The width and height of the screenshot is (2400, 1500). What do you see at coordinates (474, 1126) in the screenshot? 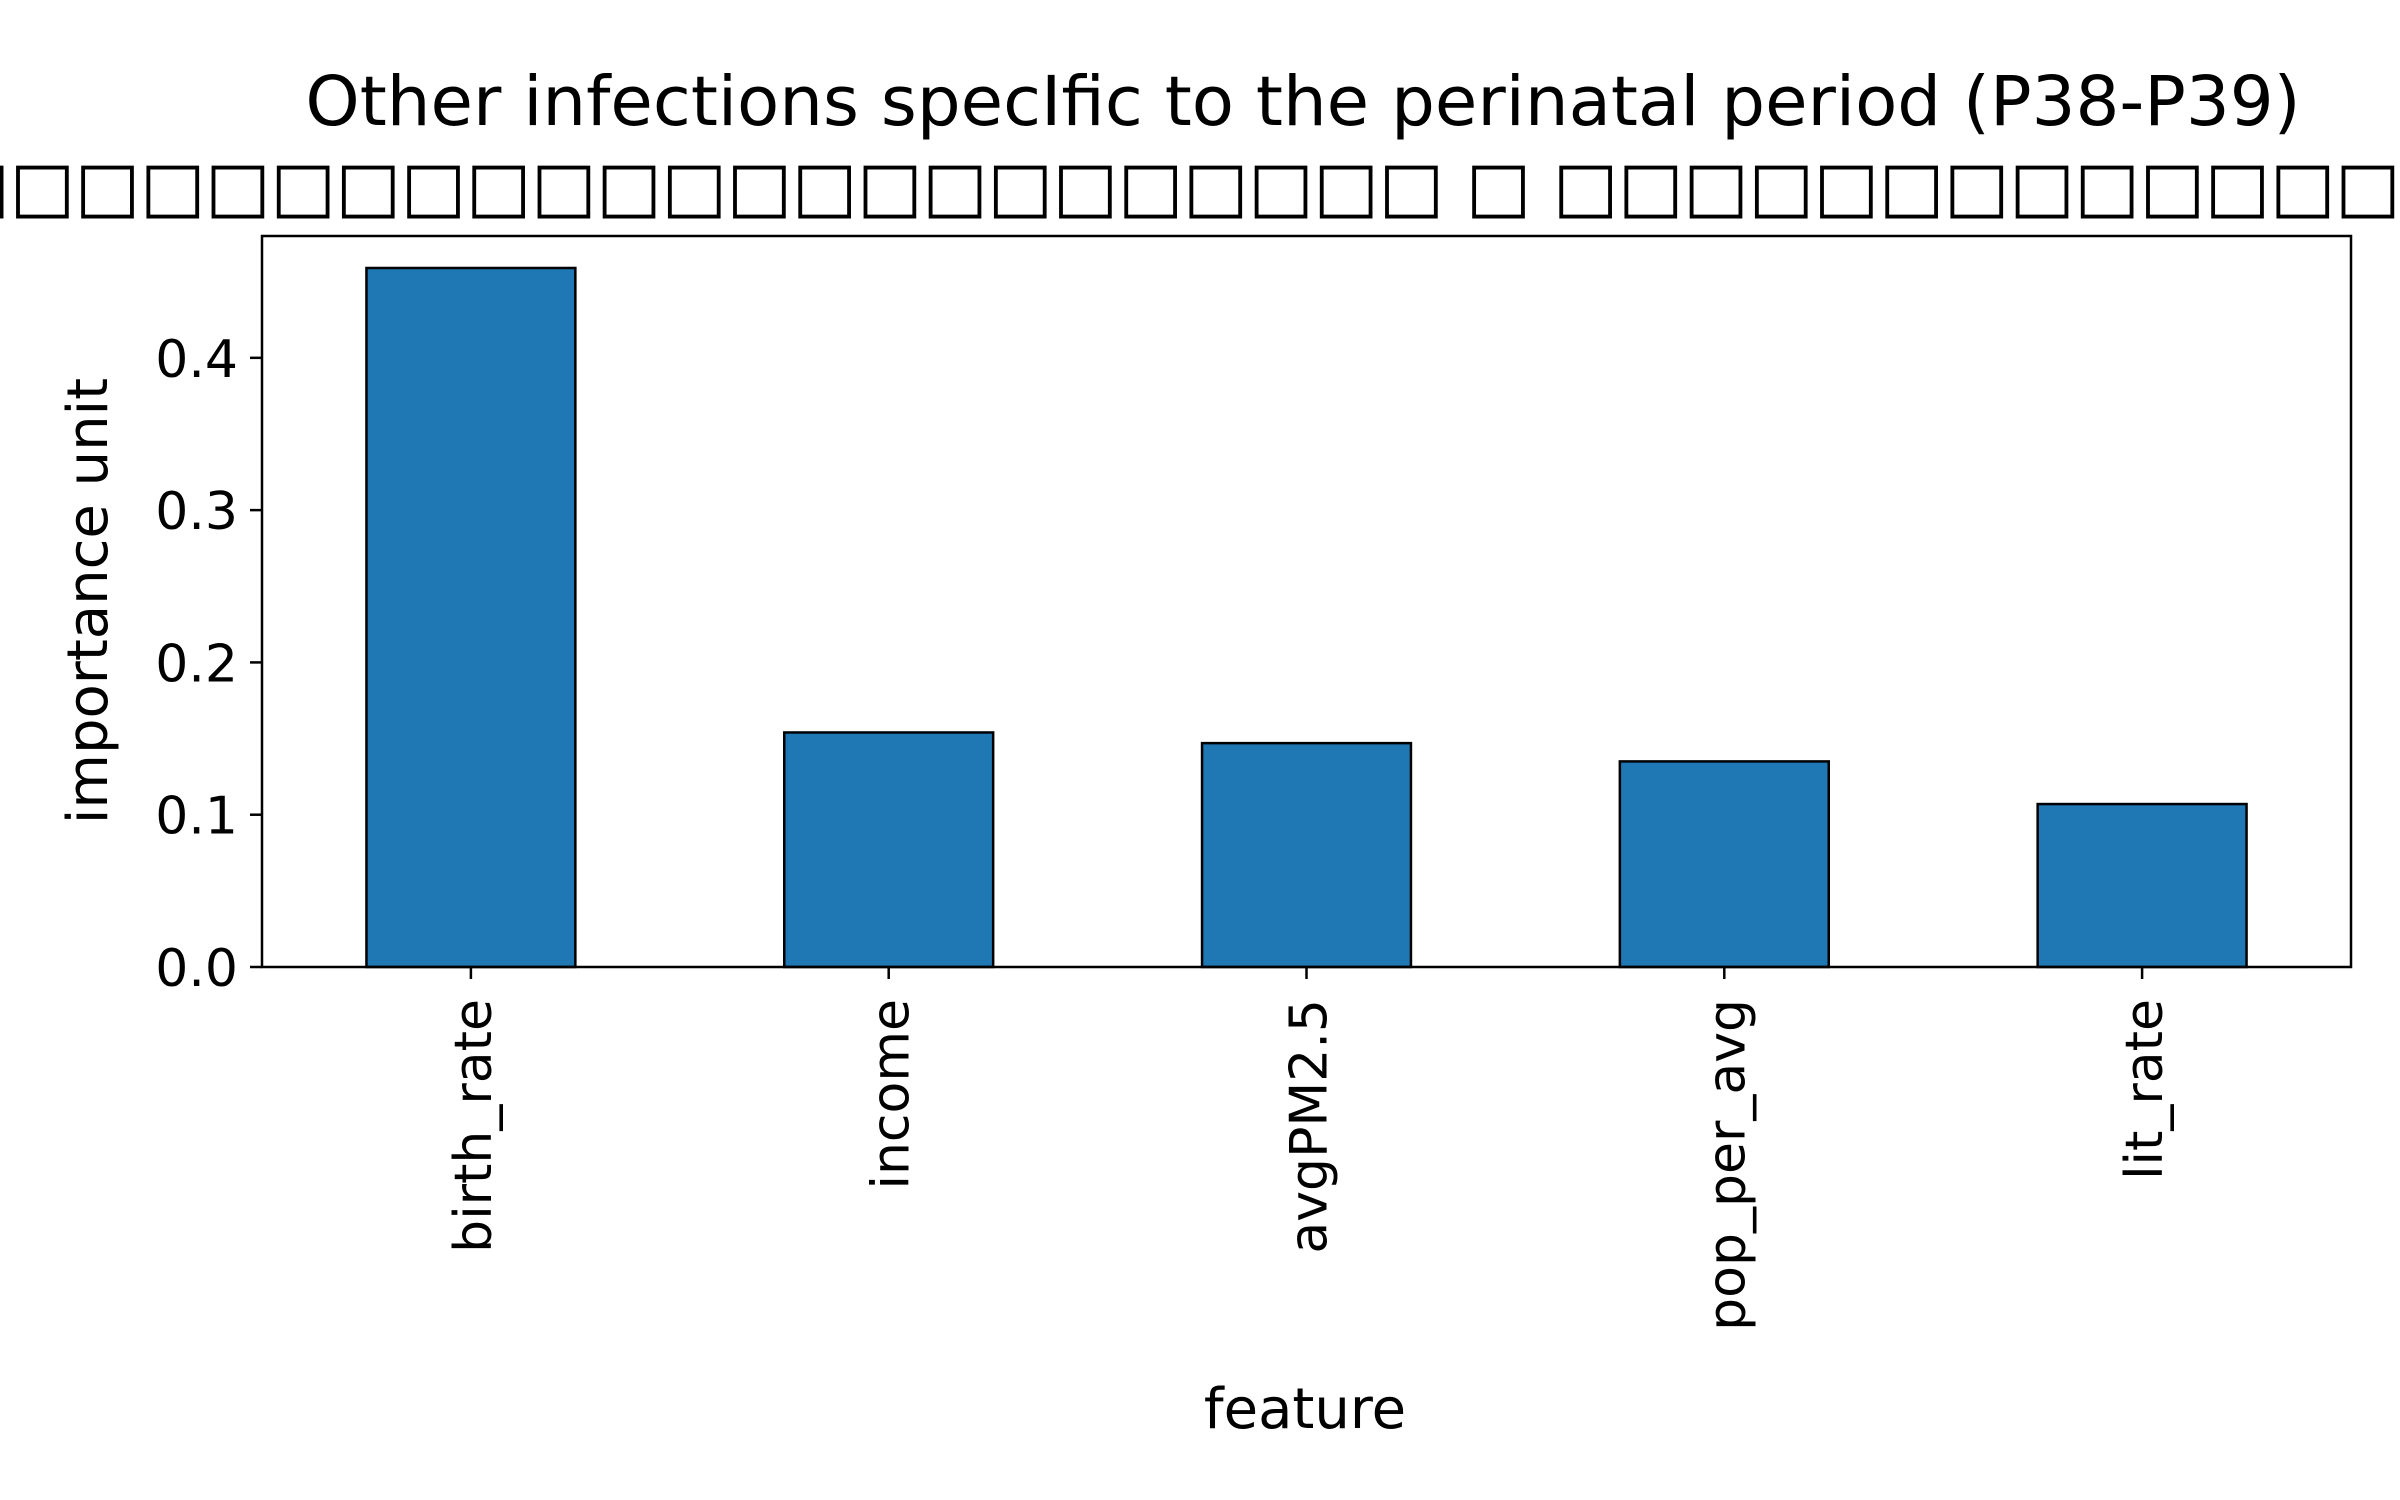
I see `x-tick-label: birth_rate` at bounding box center [474, 1126].